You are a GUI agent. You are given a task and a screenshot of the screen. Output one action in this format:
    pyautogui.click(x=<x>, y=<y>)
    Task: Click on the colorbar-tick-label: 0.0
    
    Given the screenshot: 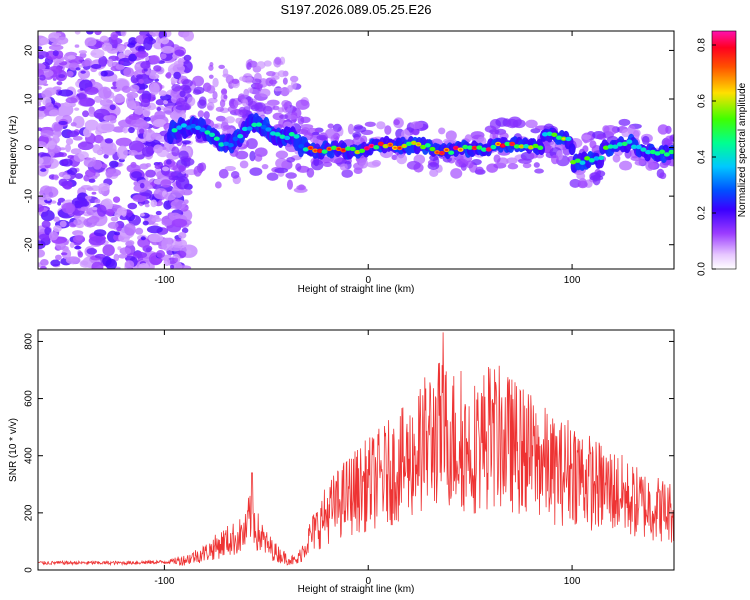 What is the action you would take?
    pyautogui.click(x=702, y=269)
    